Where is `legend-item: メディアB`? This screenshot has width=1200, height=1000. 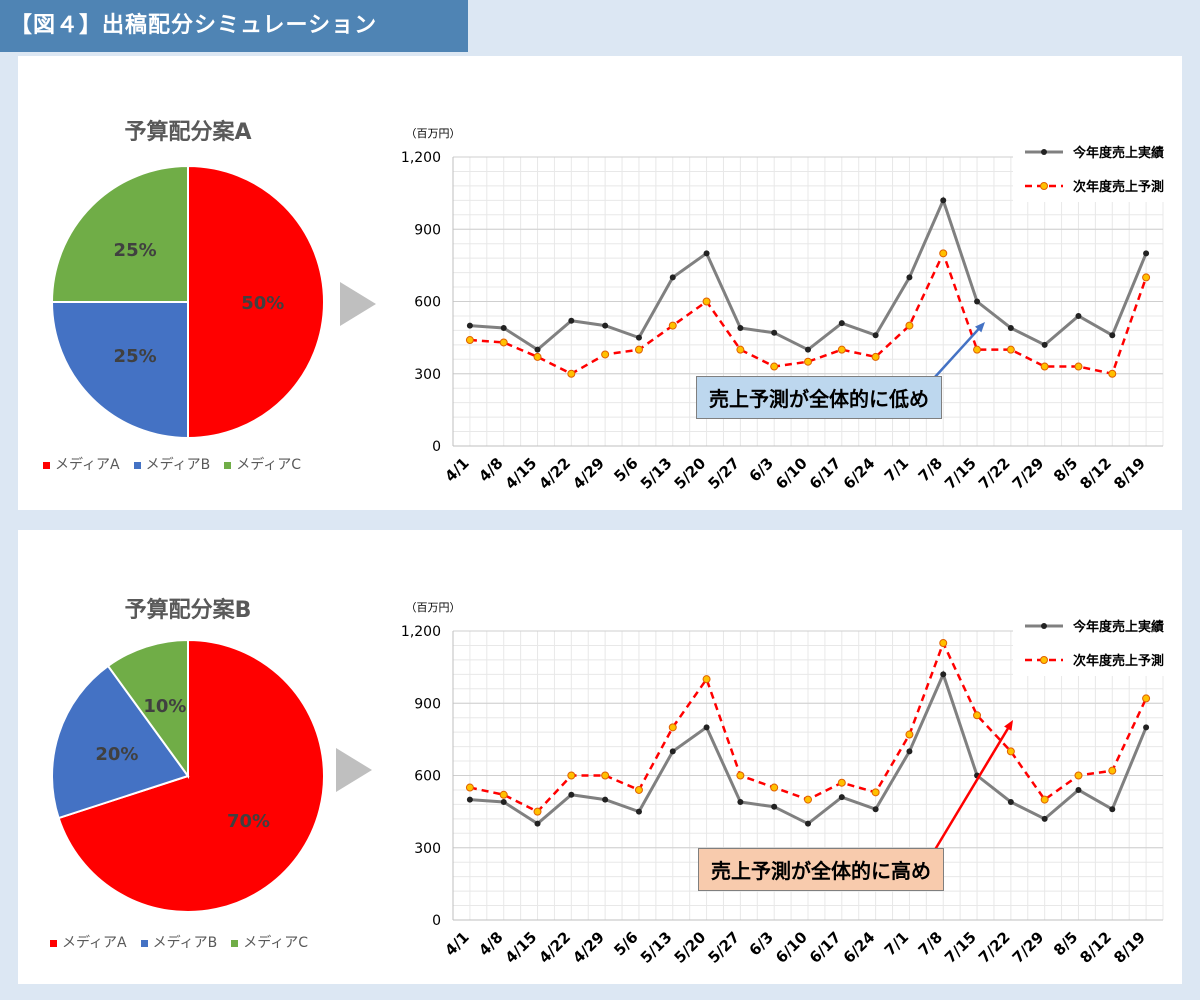 legend-item: メディアB is located at coordinates (179, 942).